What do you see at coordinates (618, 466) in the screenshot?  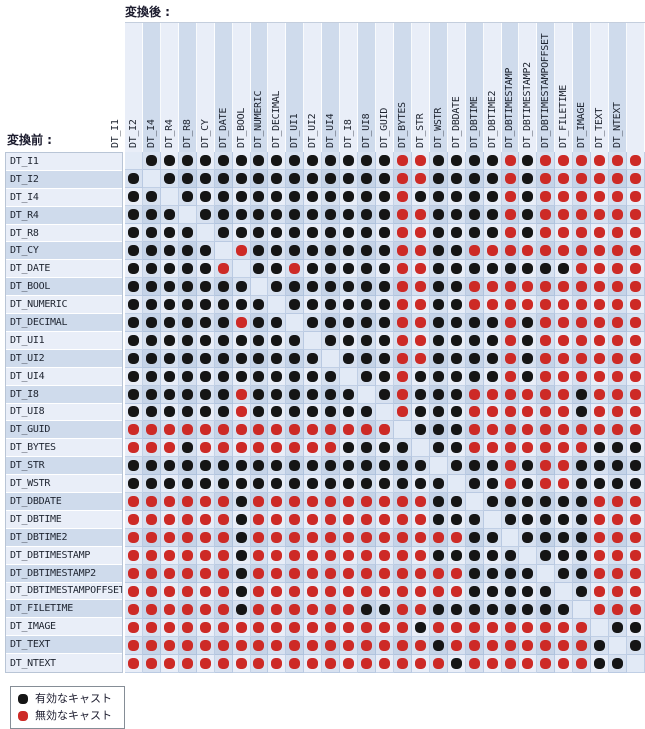 I see `matrix-cell-DT_STR-to-DT_TEXT` at bounding box center [618, 466].